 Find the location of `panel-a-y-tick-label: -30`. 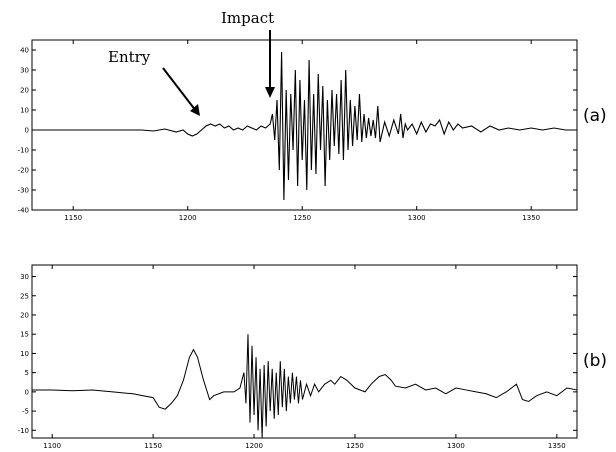

panel-a-y-tick-label: -30 is located at coordinates (23, 191).